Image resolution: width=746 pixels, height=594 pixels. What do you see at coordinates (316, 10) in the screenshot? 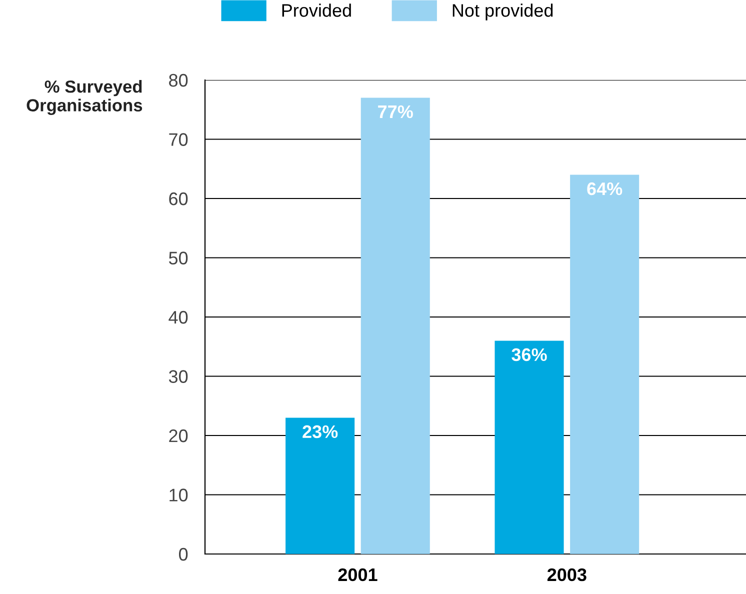
I see `legend-label: Provided` at bounding box center [316, 10].